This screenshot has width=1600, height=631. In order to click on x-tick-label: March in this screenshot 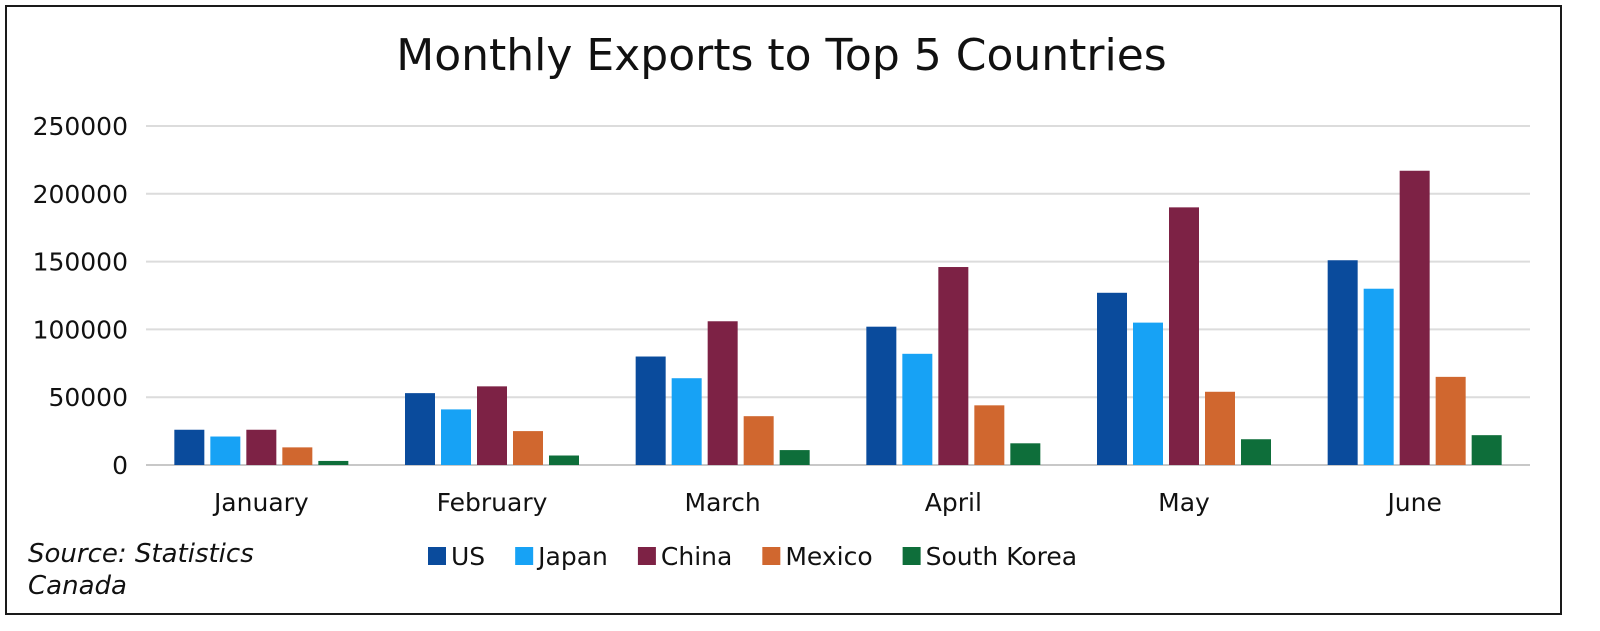, I will do `click(723, 502)`.